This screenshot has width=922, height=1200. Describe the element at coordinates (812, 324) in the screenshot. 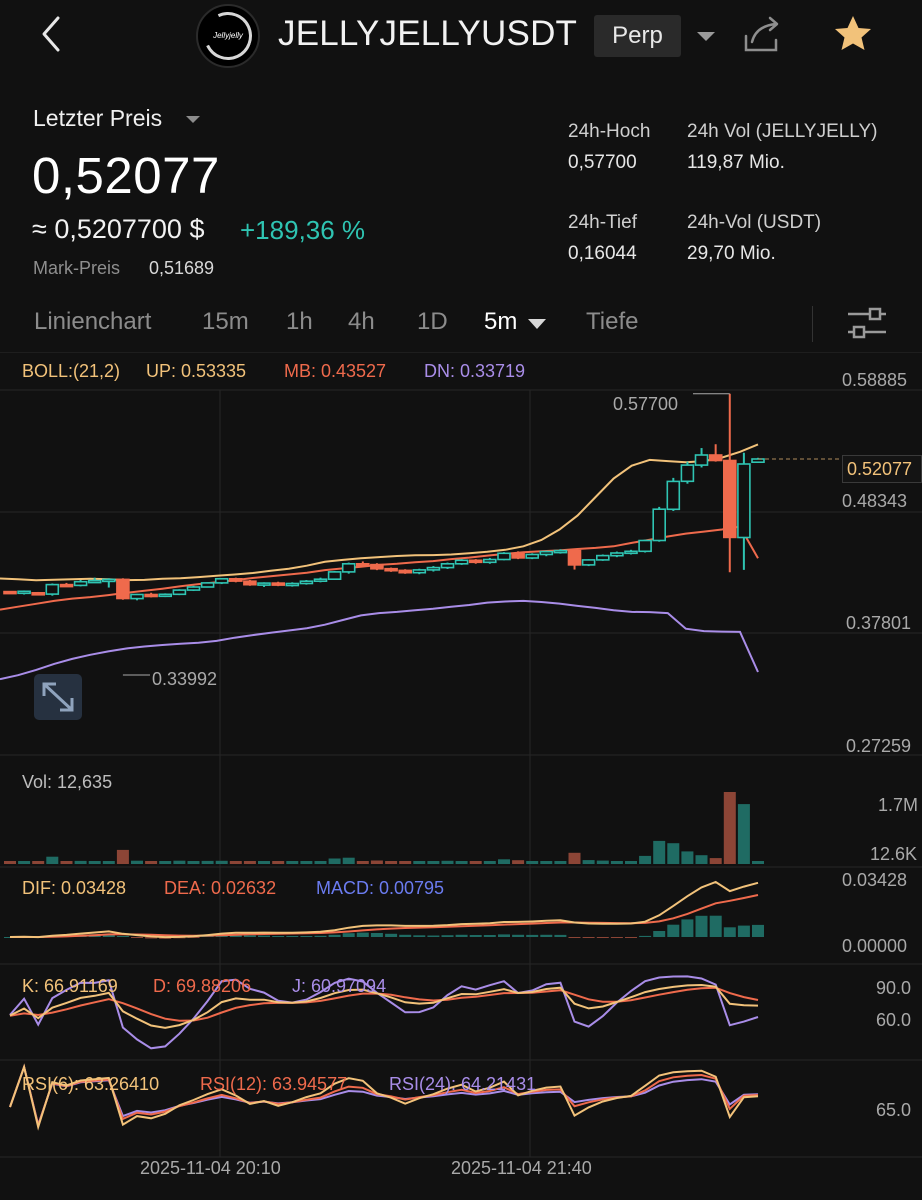

I see `tab-divider` at that location.